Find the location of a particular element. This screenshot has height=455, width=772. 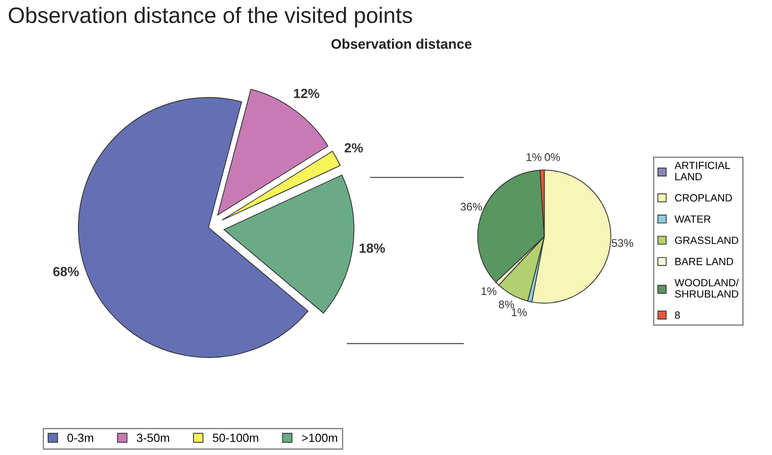

data-label: 8% is located at coordinates (506, 304).